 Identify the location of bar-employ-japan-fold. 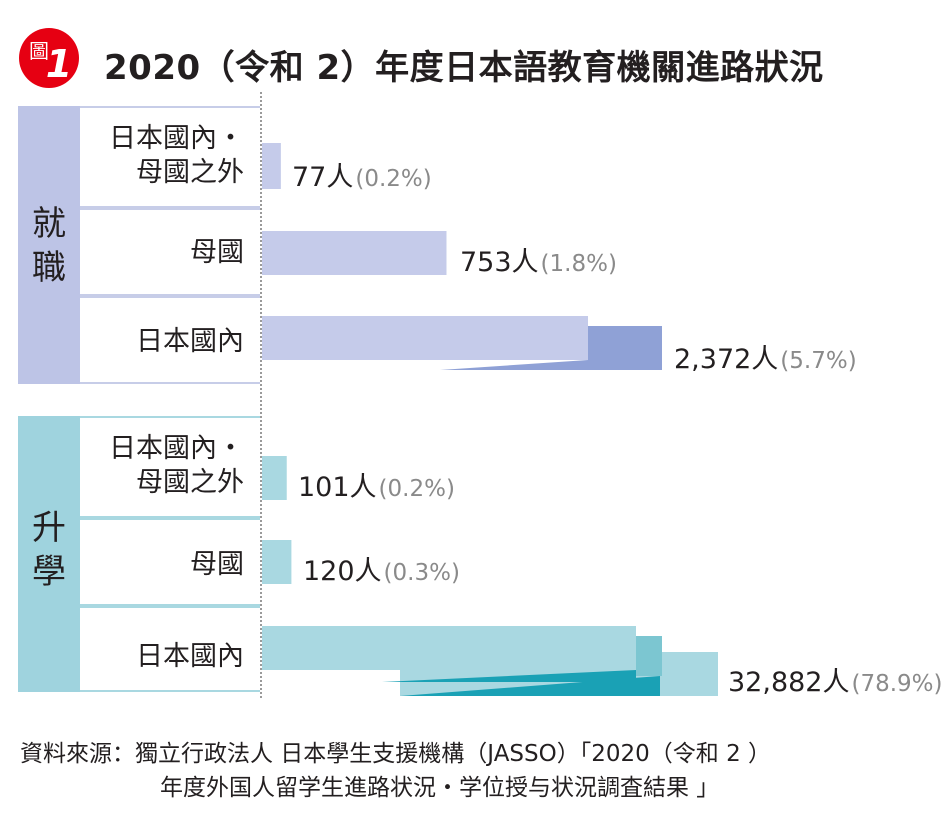
(551, 348).